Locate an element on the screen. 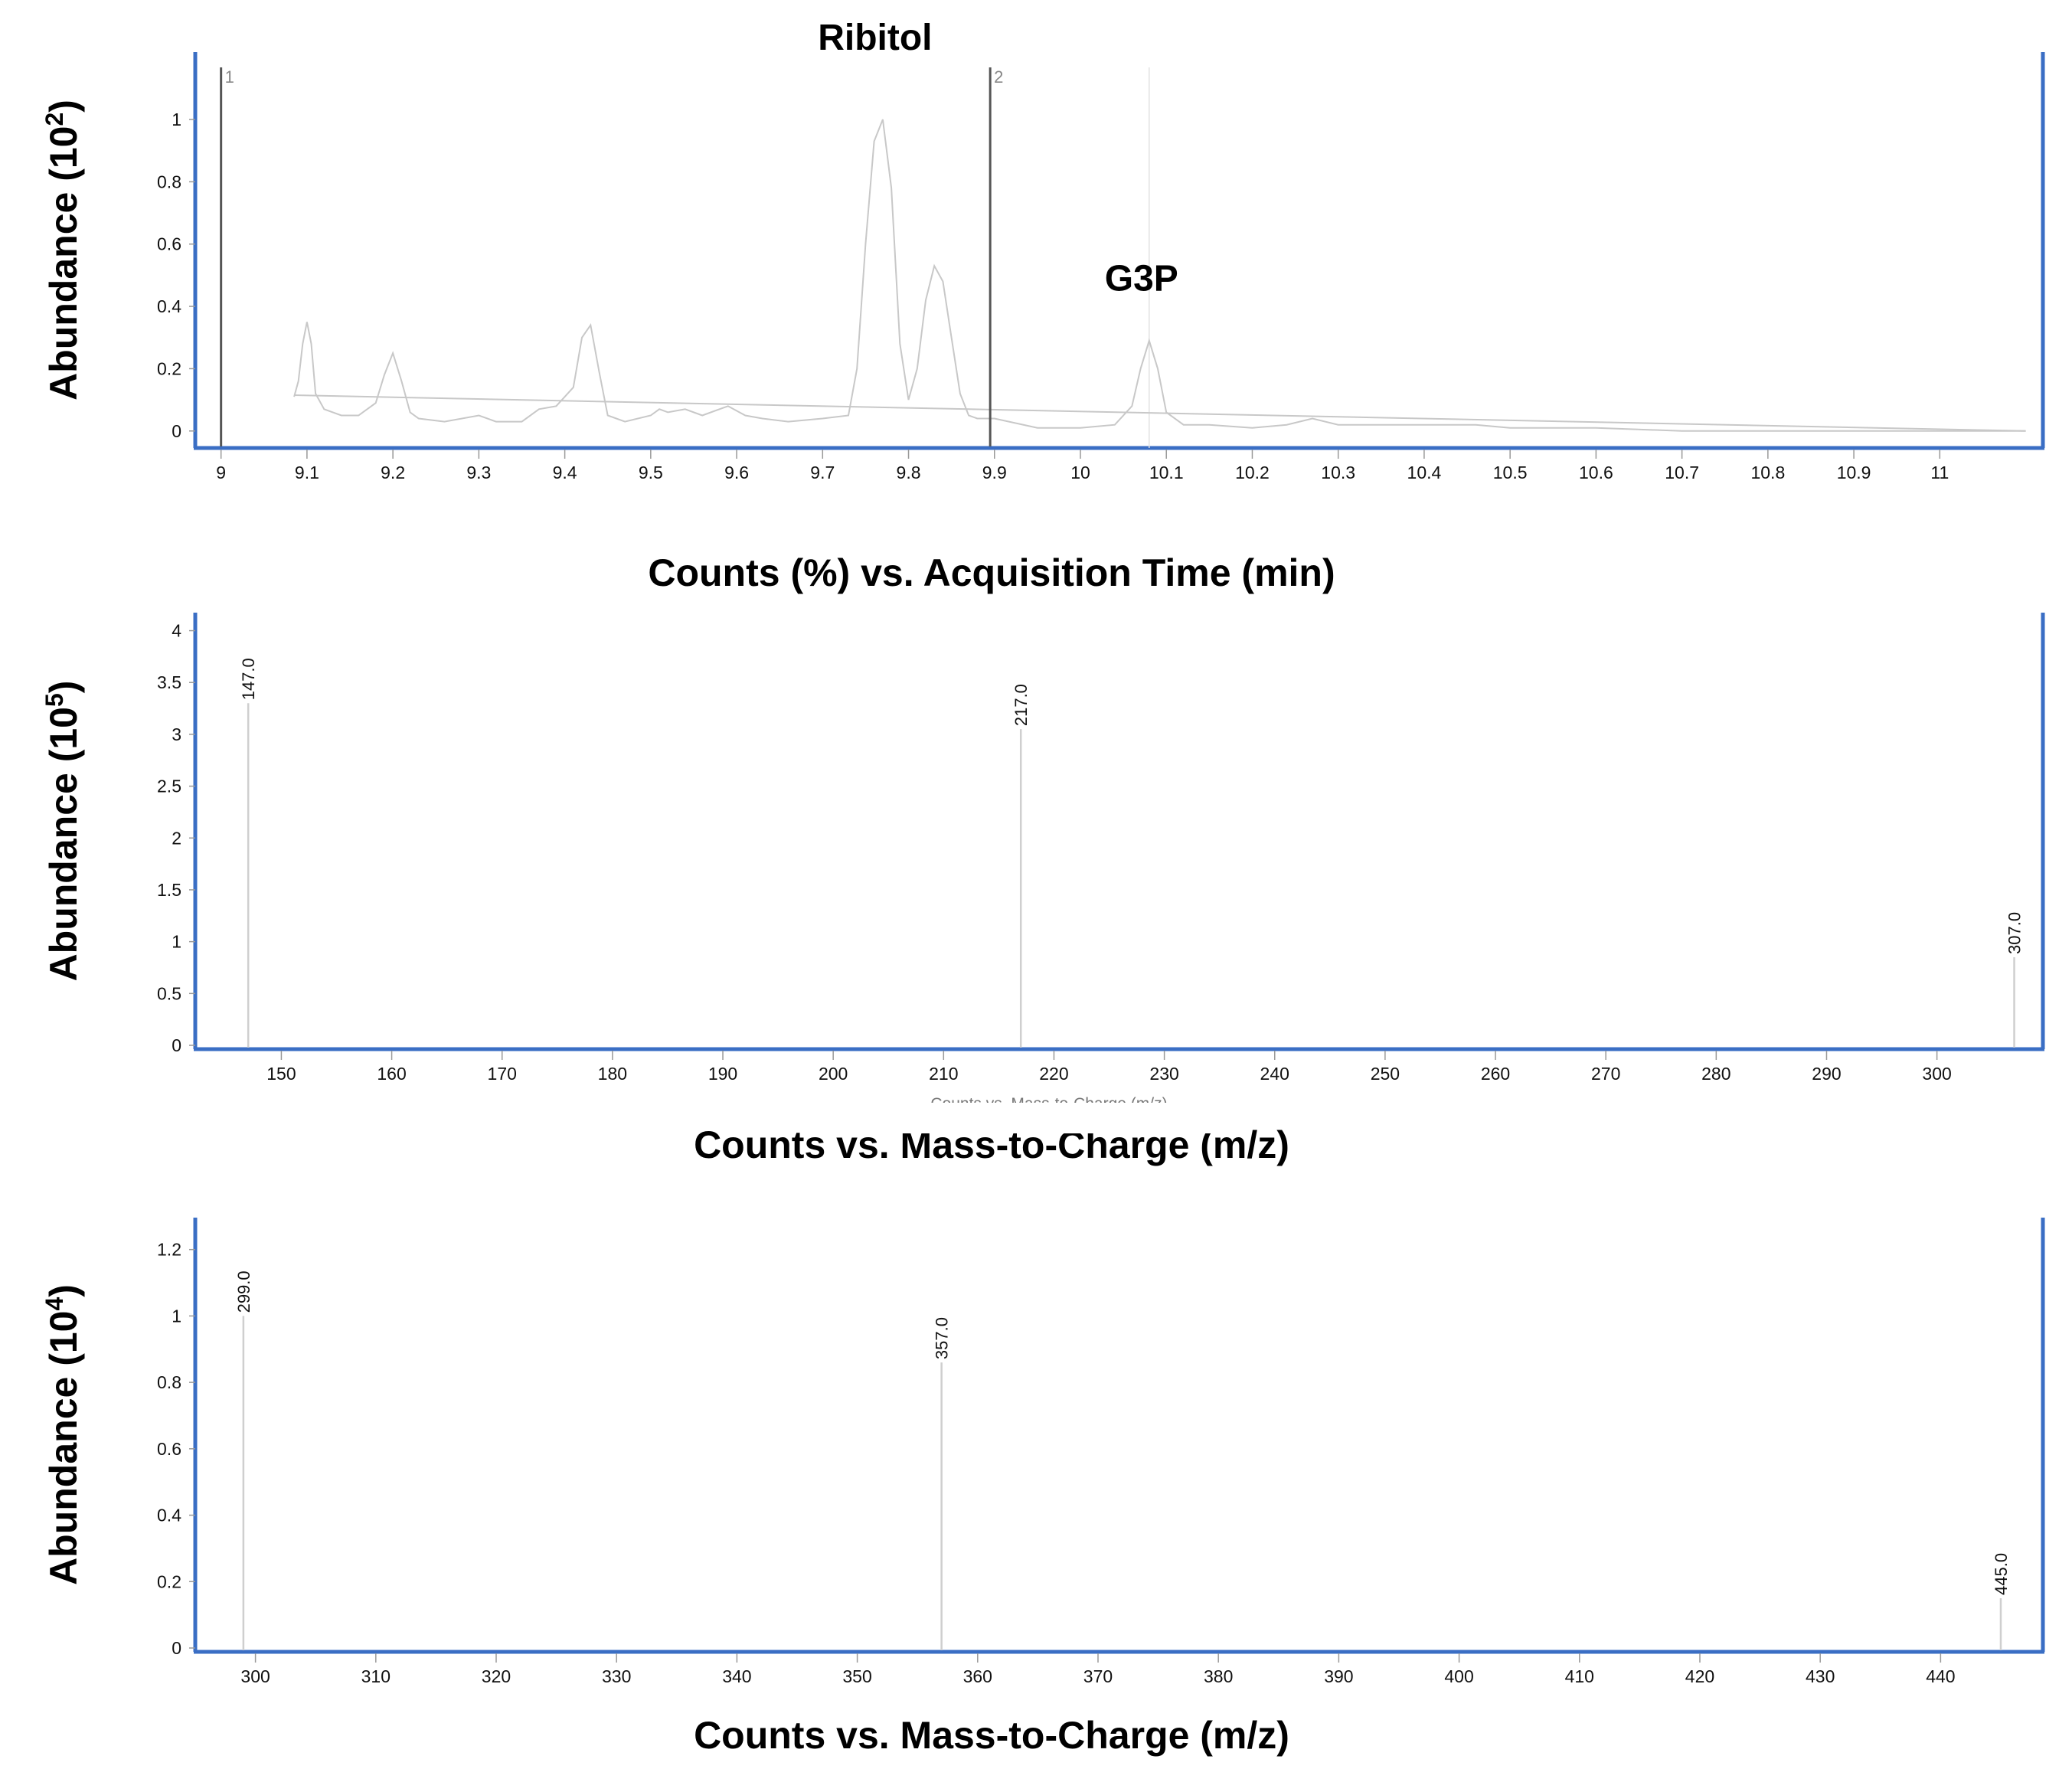 The height and width of the screenshot is (1769, 2072). y-axis-label: Abundance (104) is located at coordinates (63, 1434).